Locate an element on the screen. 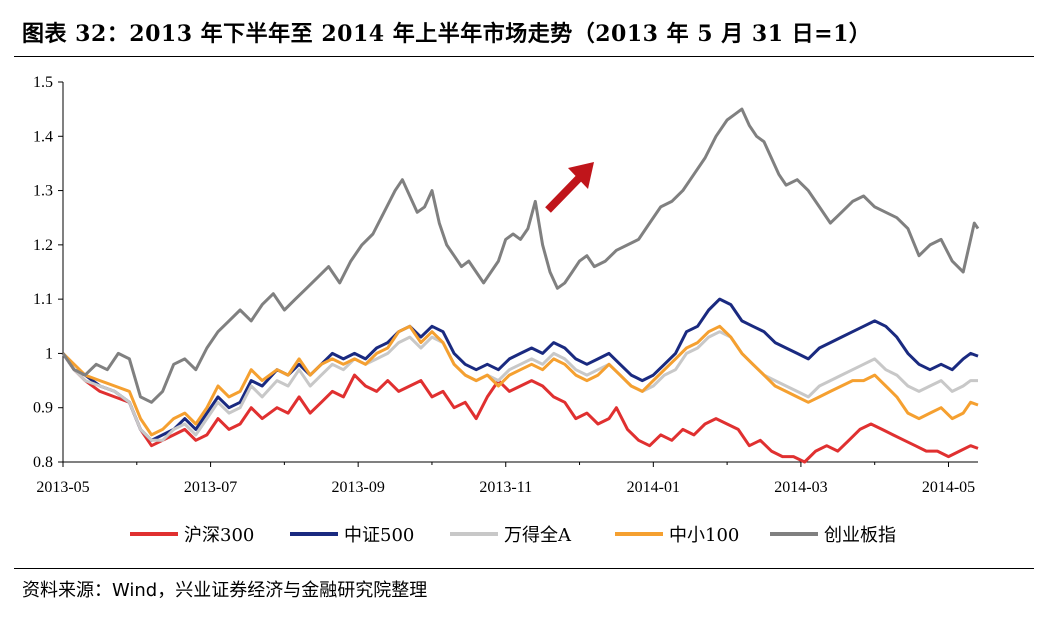 The image size is (1048, 618). x-tick-label: 2013-07 is located at coordinates (210, 487).